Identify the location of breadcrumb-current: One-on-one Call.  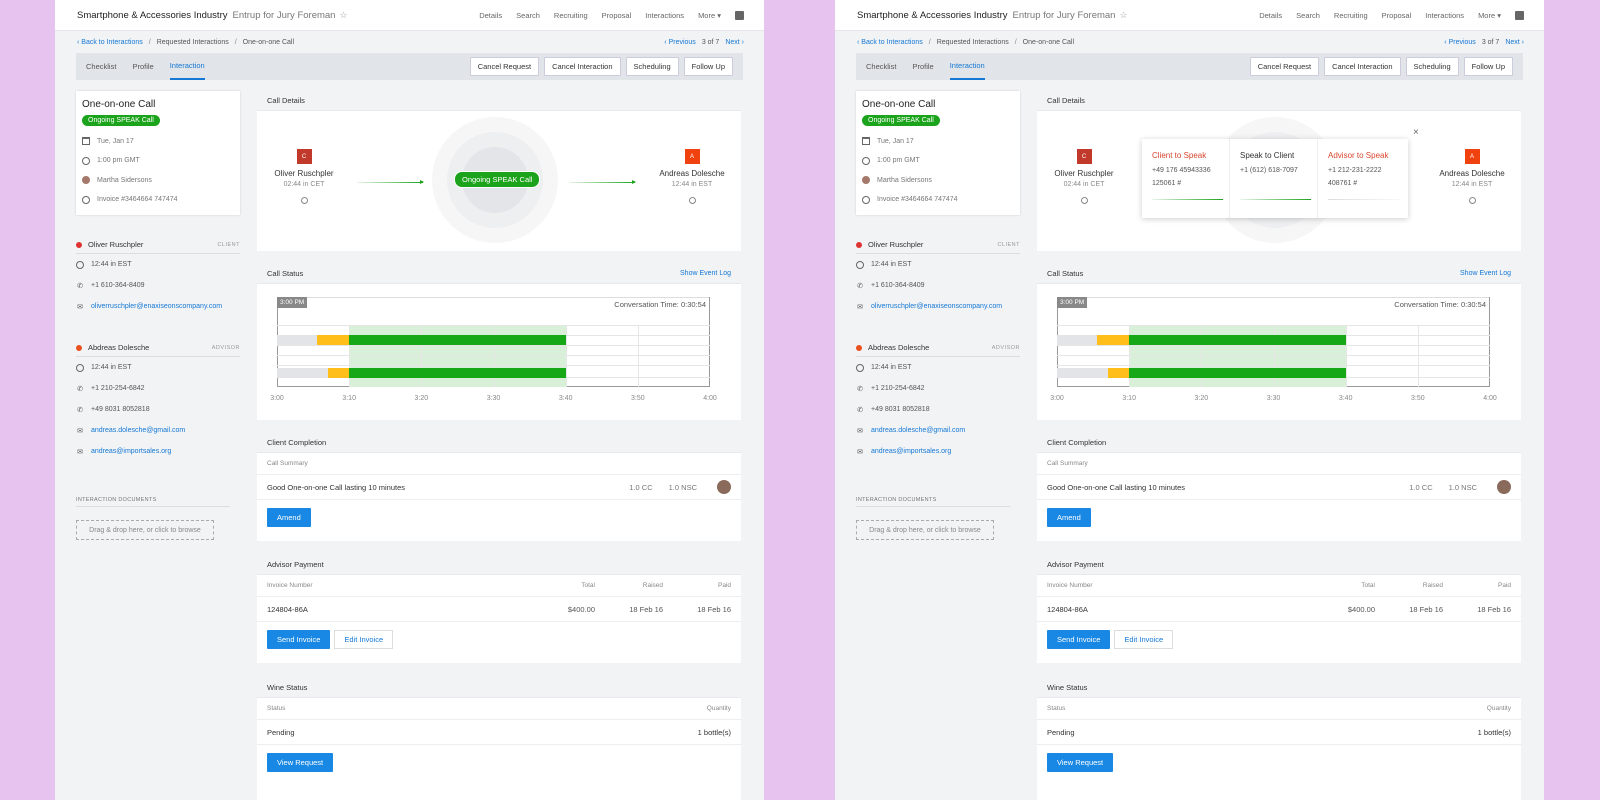
(1048, 42).